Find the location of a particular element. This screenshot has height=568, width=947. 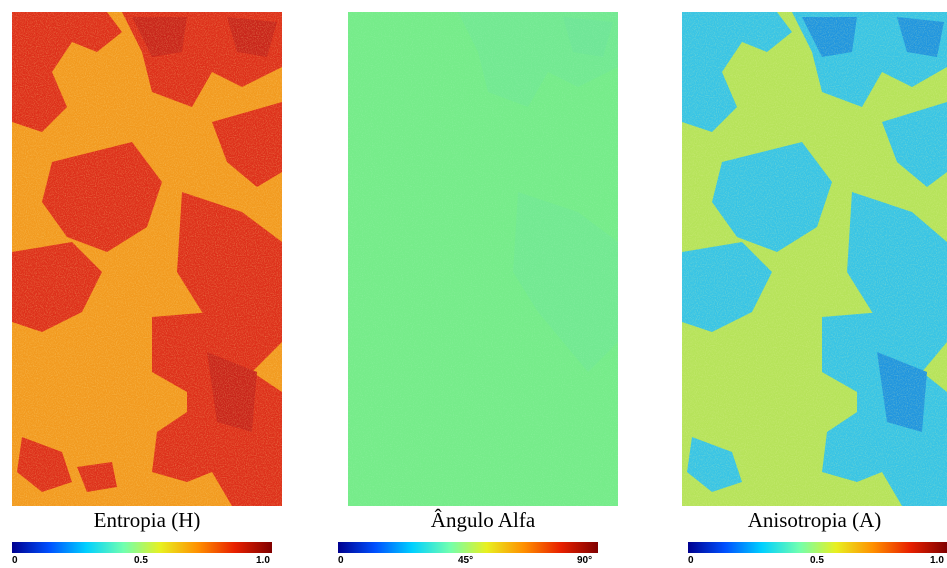

anisotropy-tick-mid: 0.5 is located at coordinates (817, 560).